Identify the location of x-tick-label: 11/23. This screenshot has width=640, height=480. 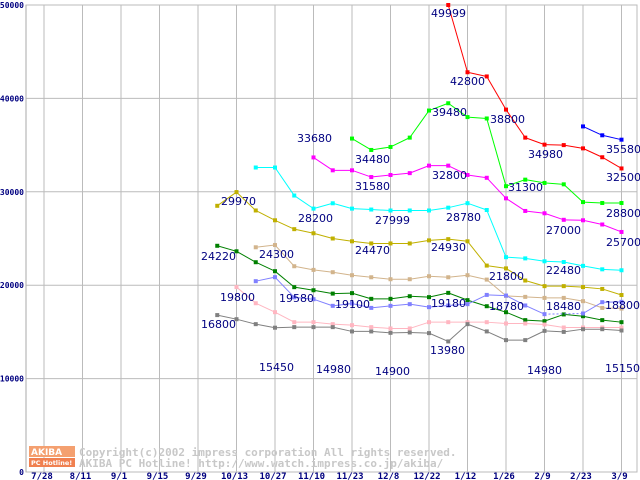
(349, 476).